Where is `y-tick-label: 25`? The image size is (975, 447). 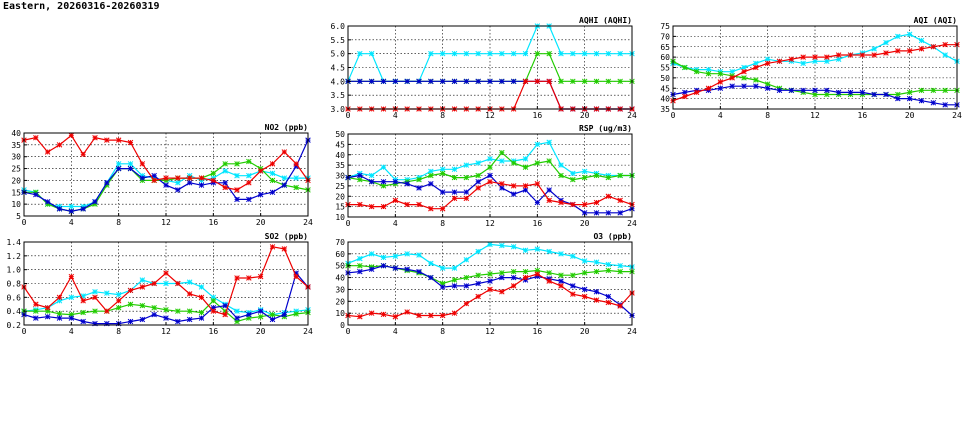 y-tick-label: 25 is located at coordinates (340, 186).